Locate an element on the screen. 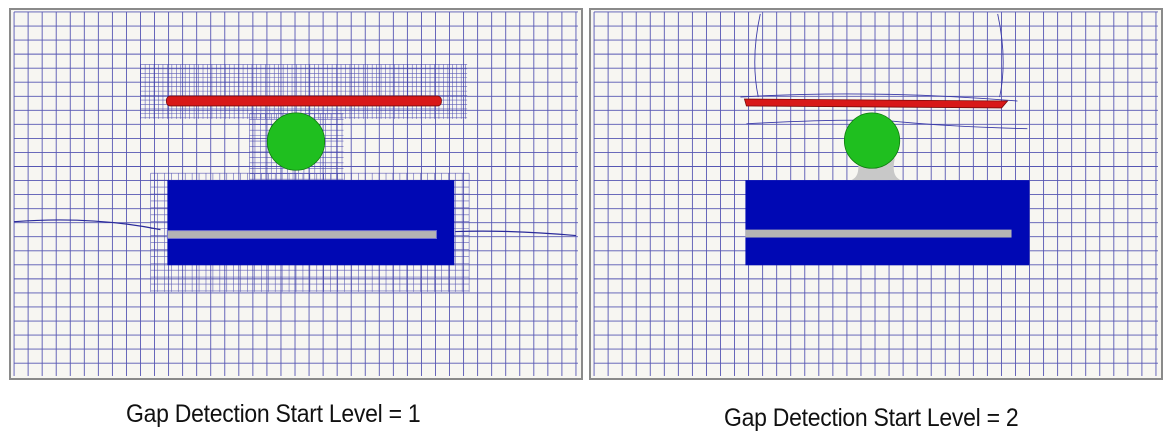 This screenshot has height=436, width=1173. distorted-mesh-lines is located at coordinates (884, 71).